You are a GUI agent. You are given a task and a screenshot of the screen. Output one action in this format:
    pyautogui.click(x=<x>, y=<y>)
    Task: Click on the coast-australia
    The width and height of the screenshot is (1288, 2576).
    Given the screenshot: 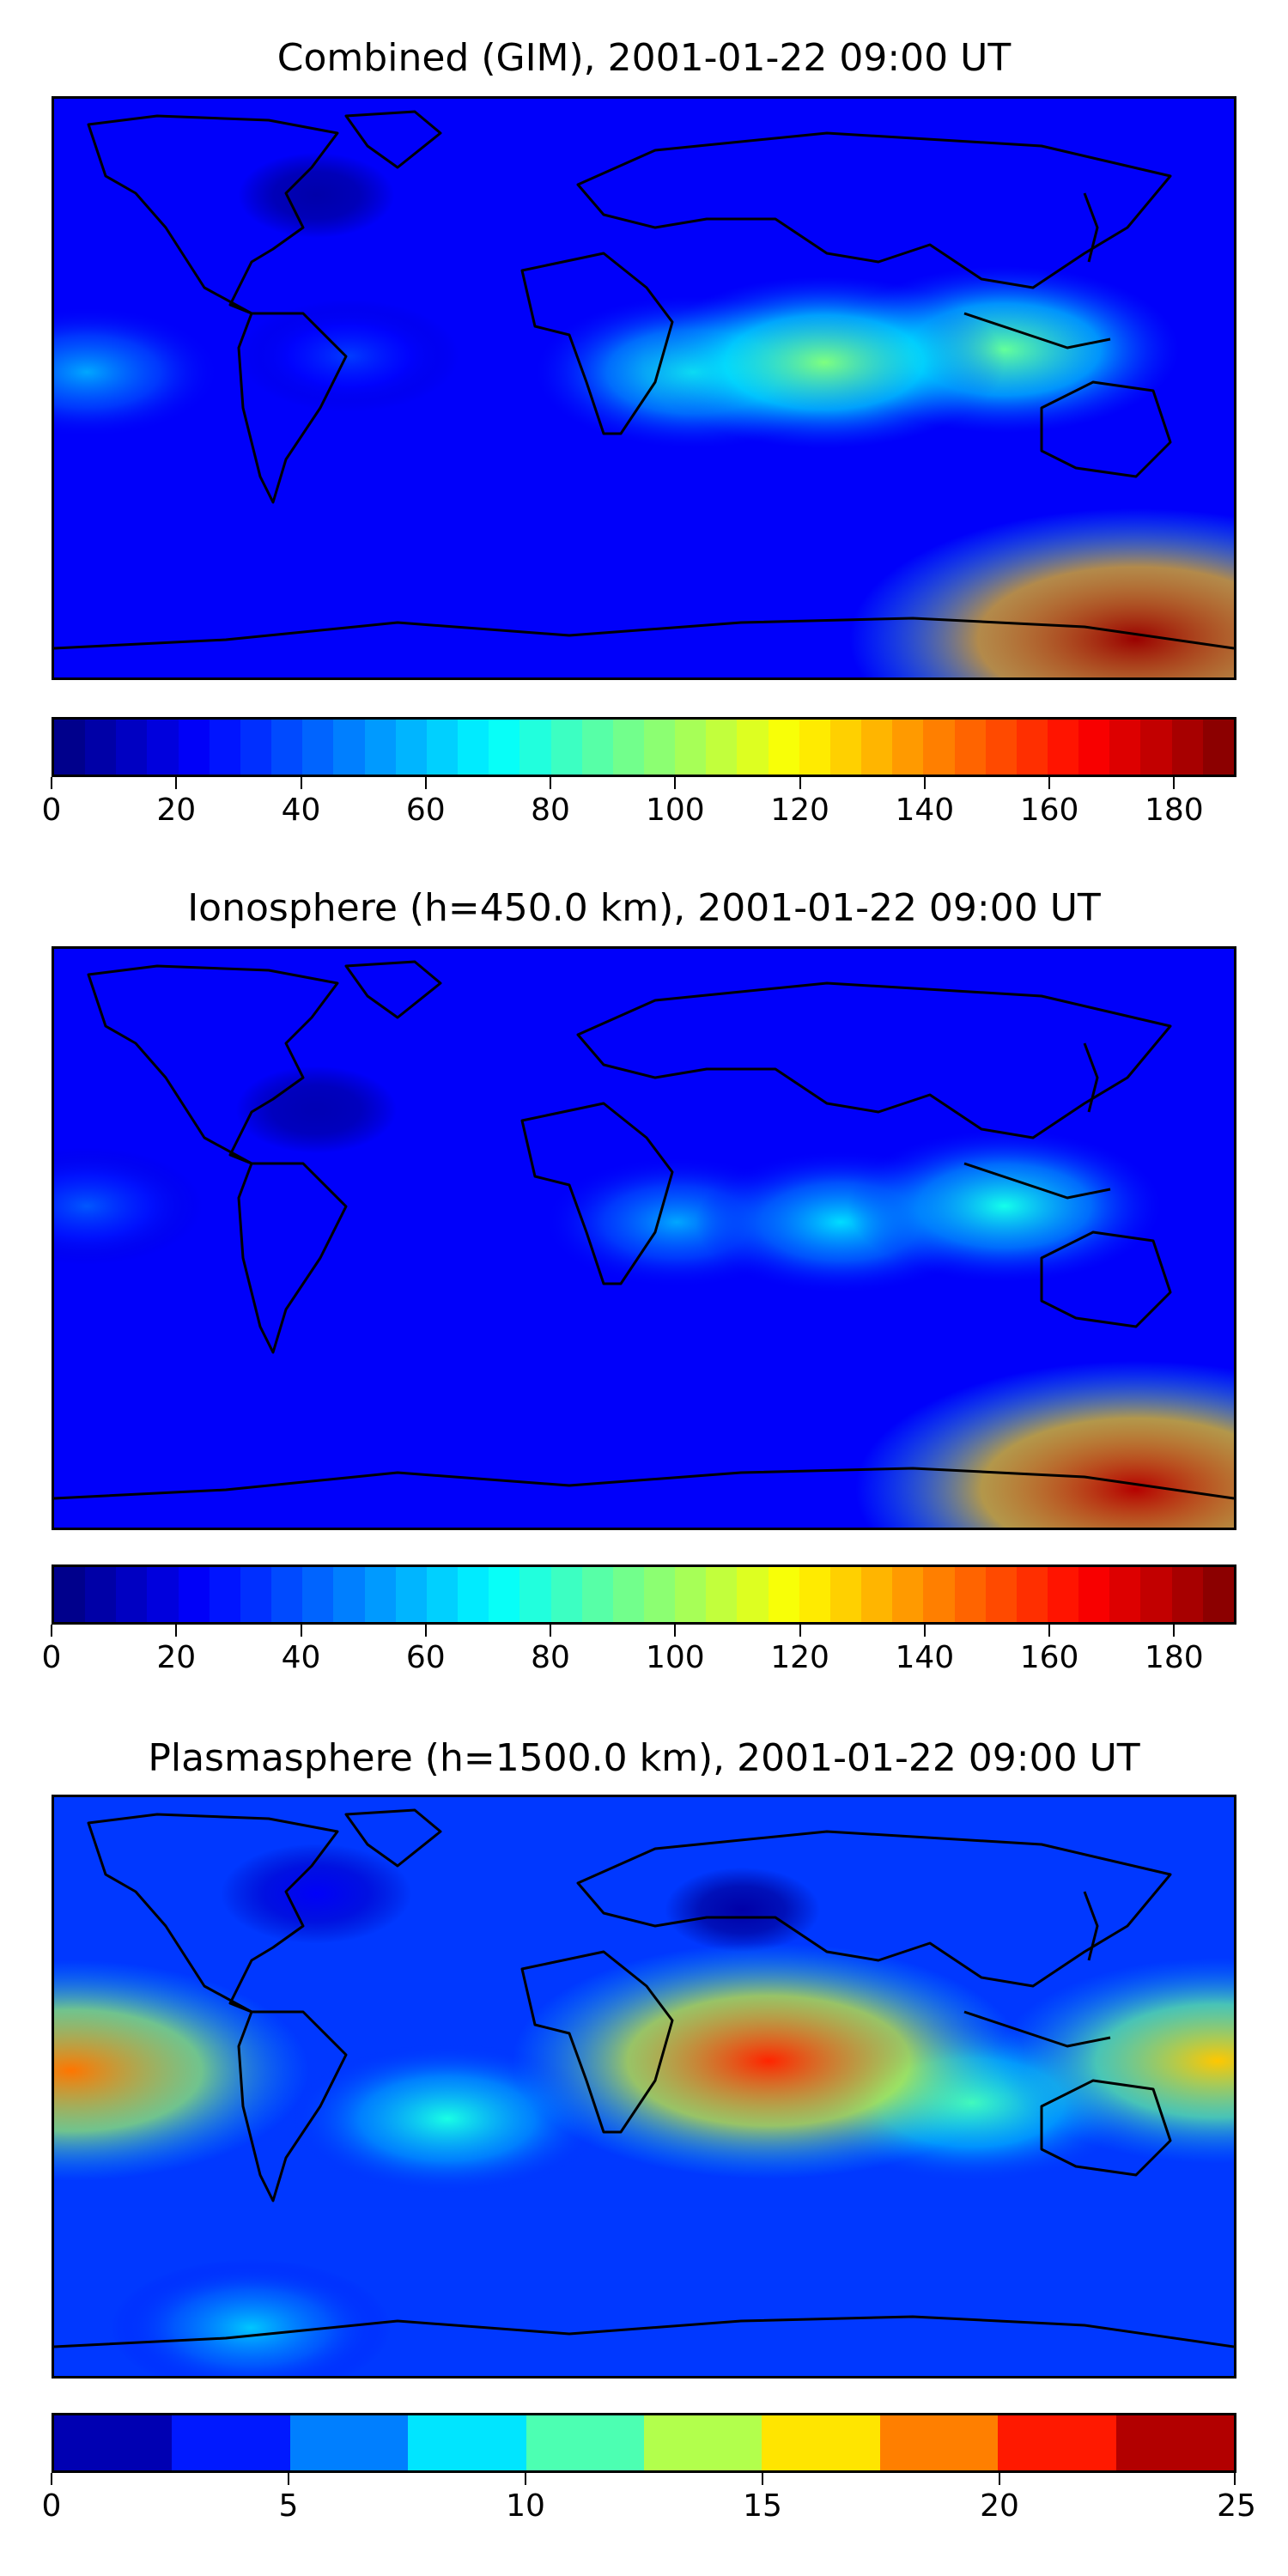 What is the action you would take?
    pyautogui.click(x=1106, y=2128)
    